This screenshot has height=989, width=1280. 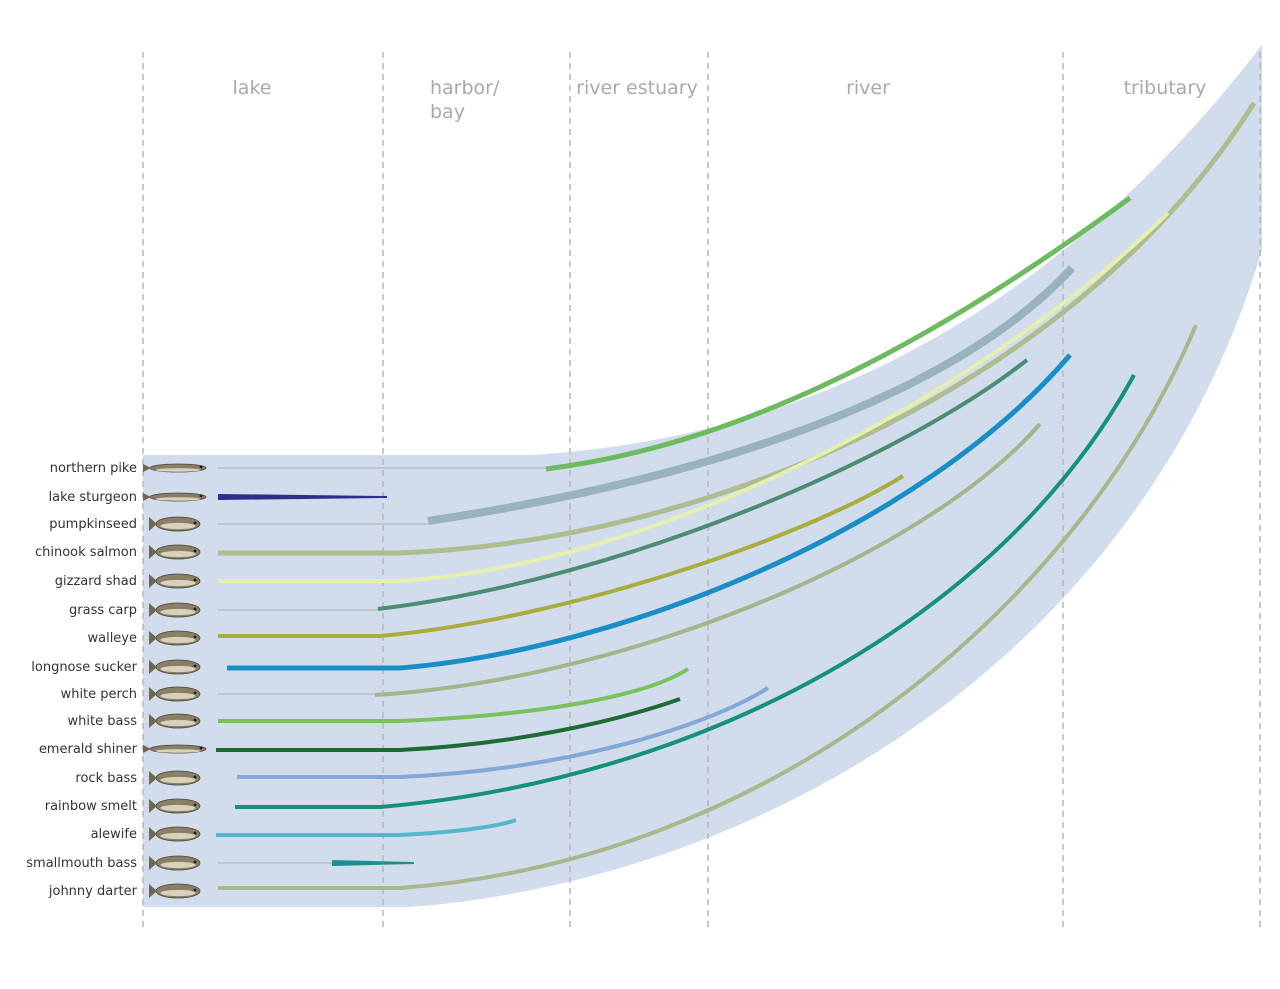 What do you see at coordinates (382, 665) in the screenshot?
I see `connector-lines` at bounding box center [382, 665].